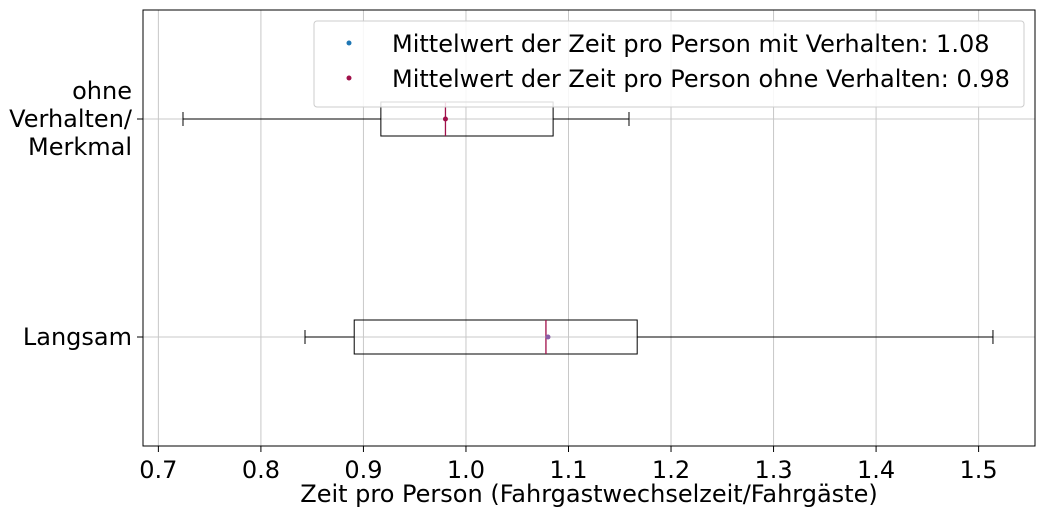 The width and height of the screenshot is (1046, 515). Describe the element at coordinates (77, 337) in the screenshot. I see `y-tick-label: Langsam` at that location.